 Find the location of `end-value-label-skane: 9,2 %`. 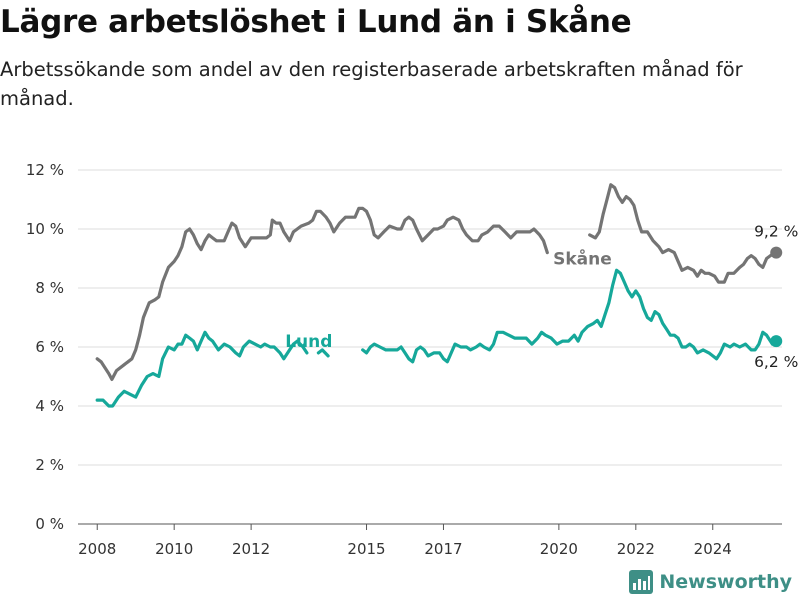

end-value-label-skane: 9,2 % is located at coordinates (776, 232).